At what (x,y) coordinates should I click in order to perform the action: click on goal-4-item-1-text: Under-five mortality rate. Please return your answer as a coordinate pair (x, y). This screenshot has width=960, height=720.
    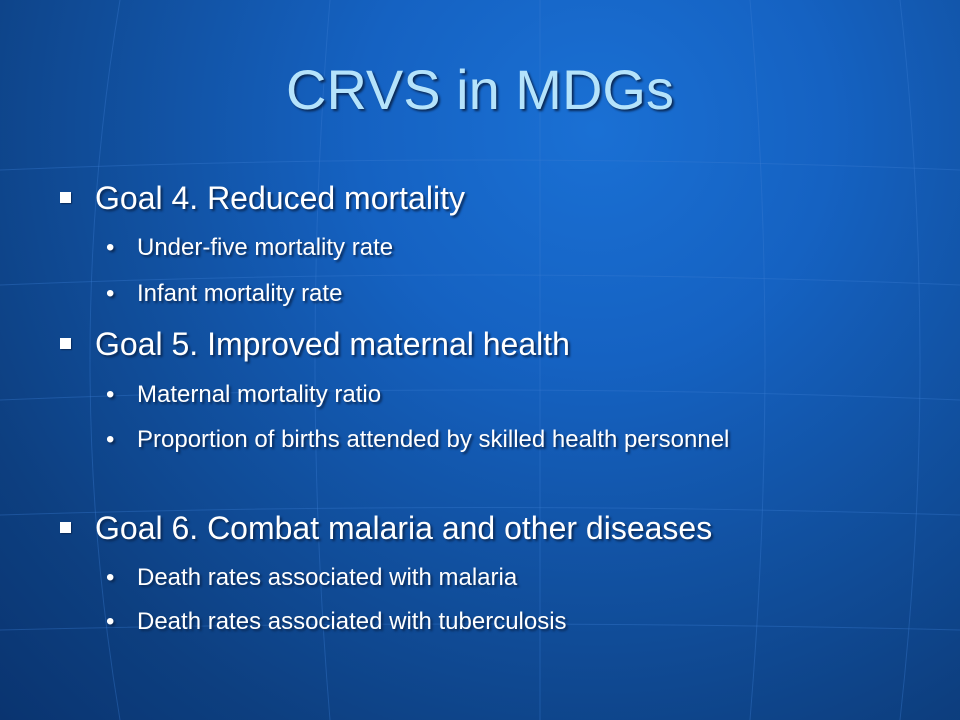
    Looking at the image, I should click on (265, 247).